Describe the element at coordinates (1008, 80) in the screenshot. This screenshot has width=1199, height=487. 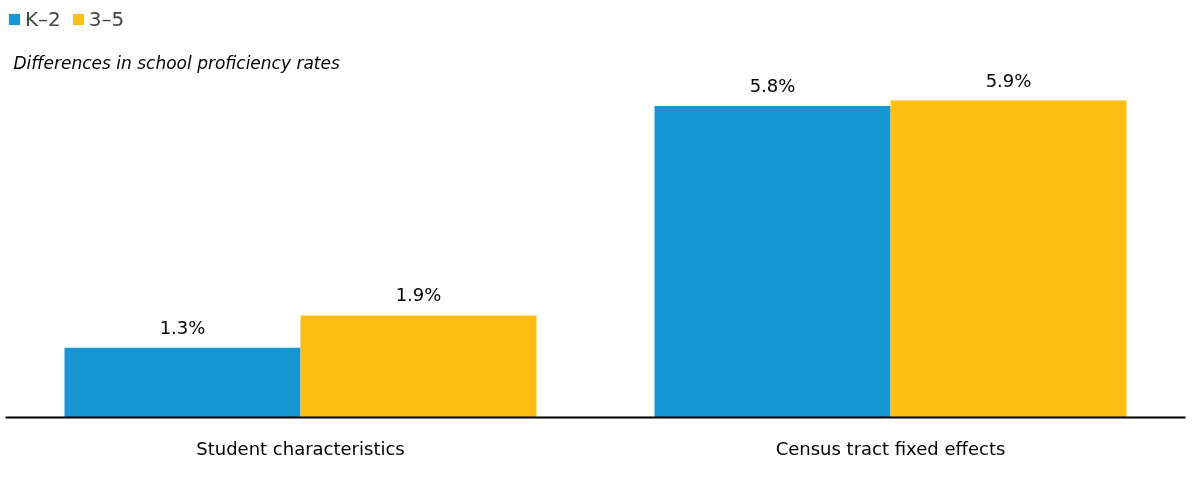
I see `data-label: 5.9%` at that location.